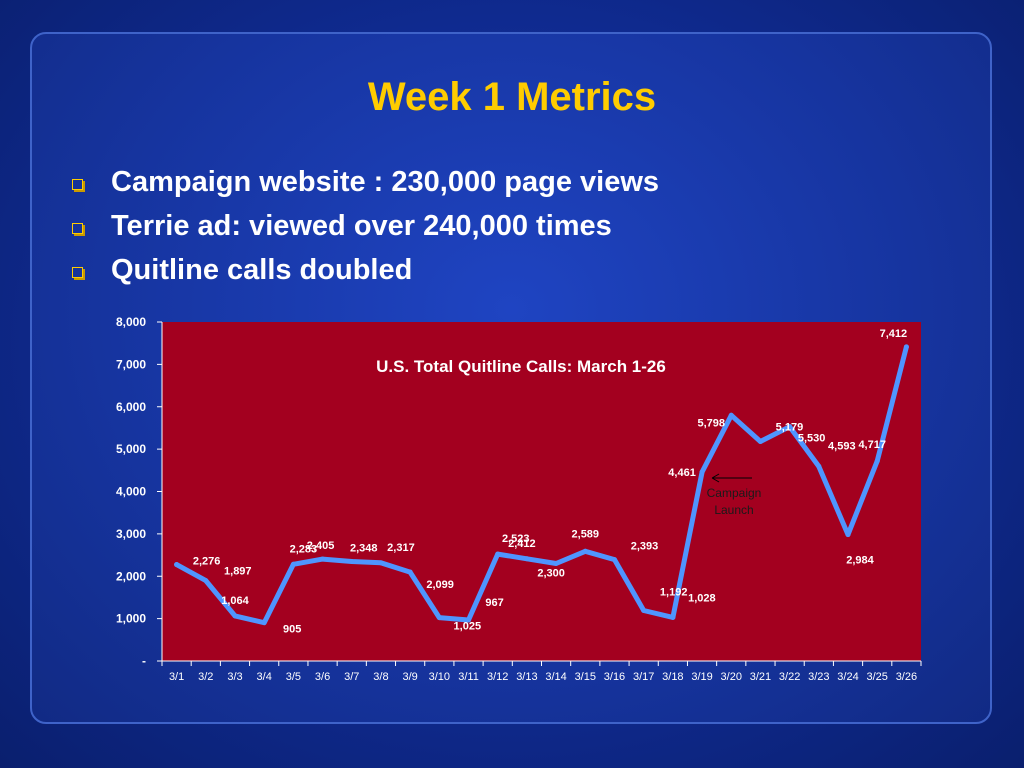  Describe the element at coordinates (702, 598) in the screenshot. I see `data-label: 1,028` at that location.